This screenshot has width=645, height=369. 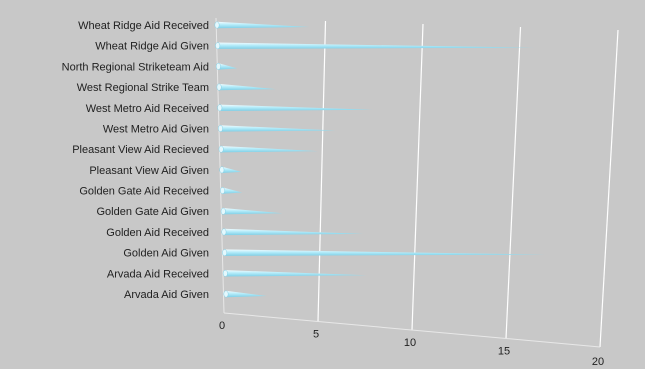 I want to click on category-label: Golden Aid Given, so click(x=166, y=254).